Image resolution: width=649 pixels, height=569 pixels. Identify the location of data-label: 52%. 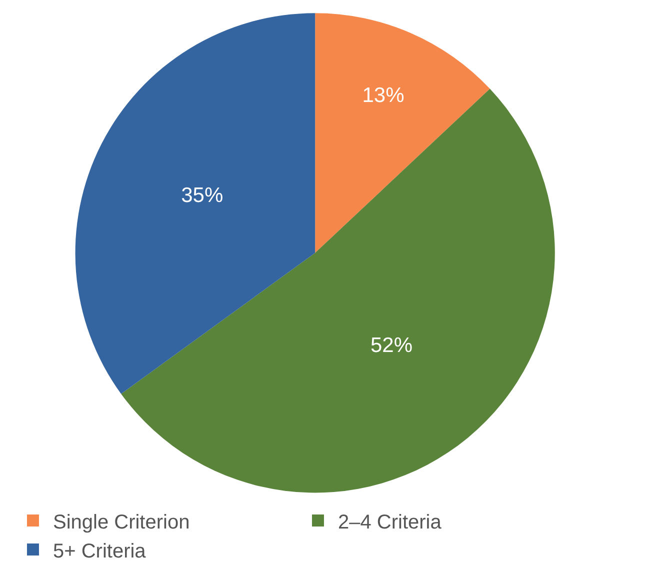
(391, 345).